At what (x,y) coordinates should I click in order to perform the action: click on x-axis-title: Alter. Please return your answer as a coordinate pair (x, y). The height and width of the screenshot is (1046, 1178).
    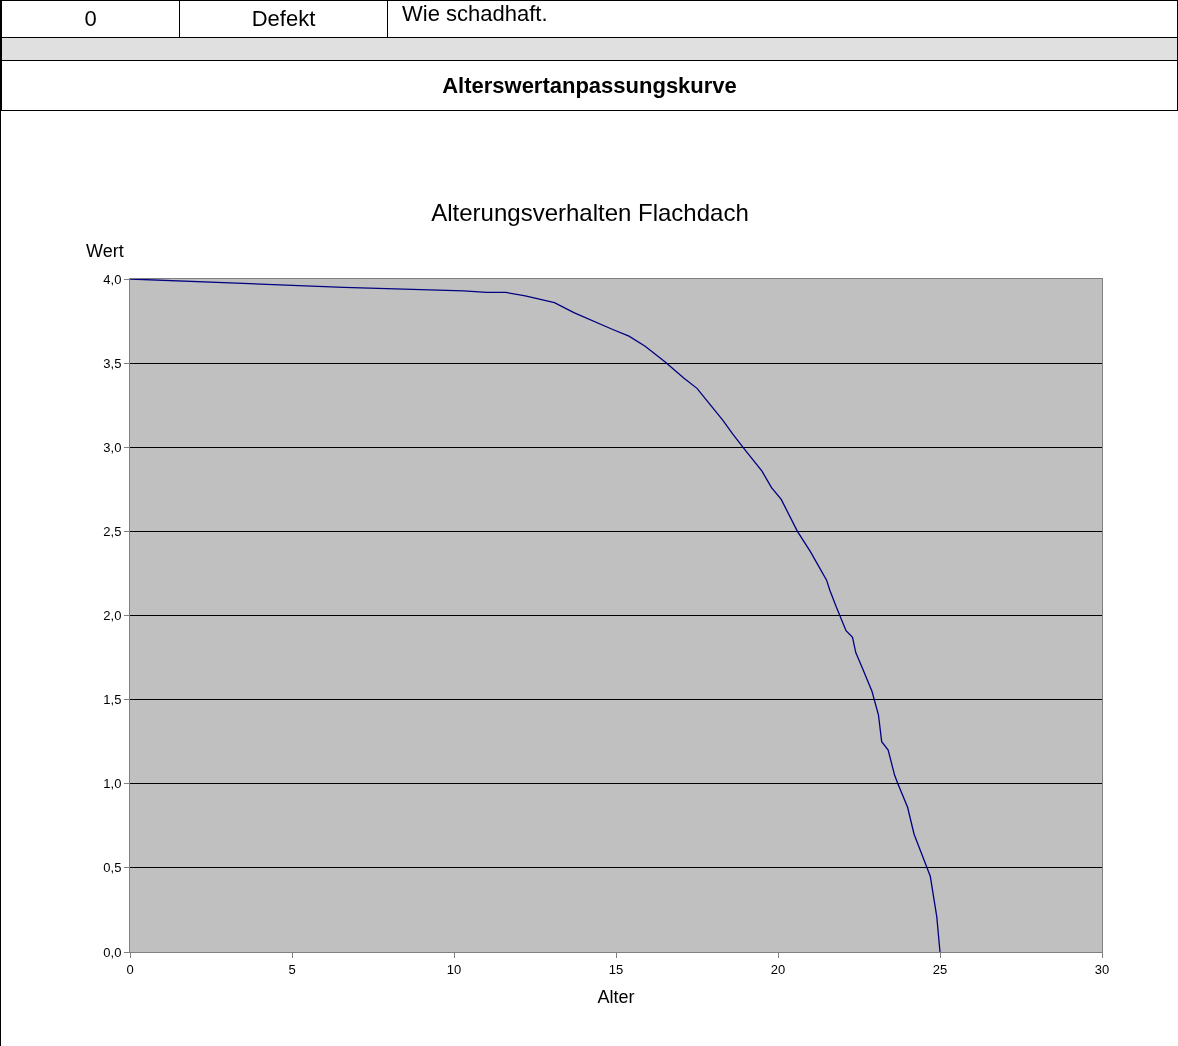
    Looking at the image, I should click on (616, 996).